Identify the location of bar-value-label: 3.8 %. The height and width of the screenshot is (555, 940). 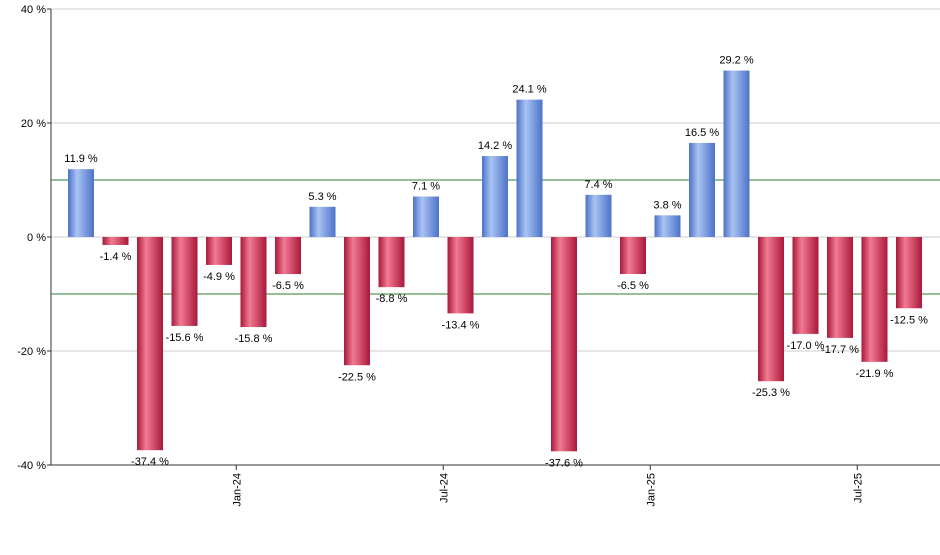
(667, 205).